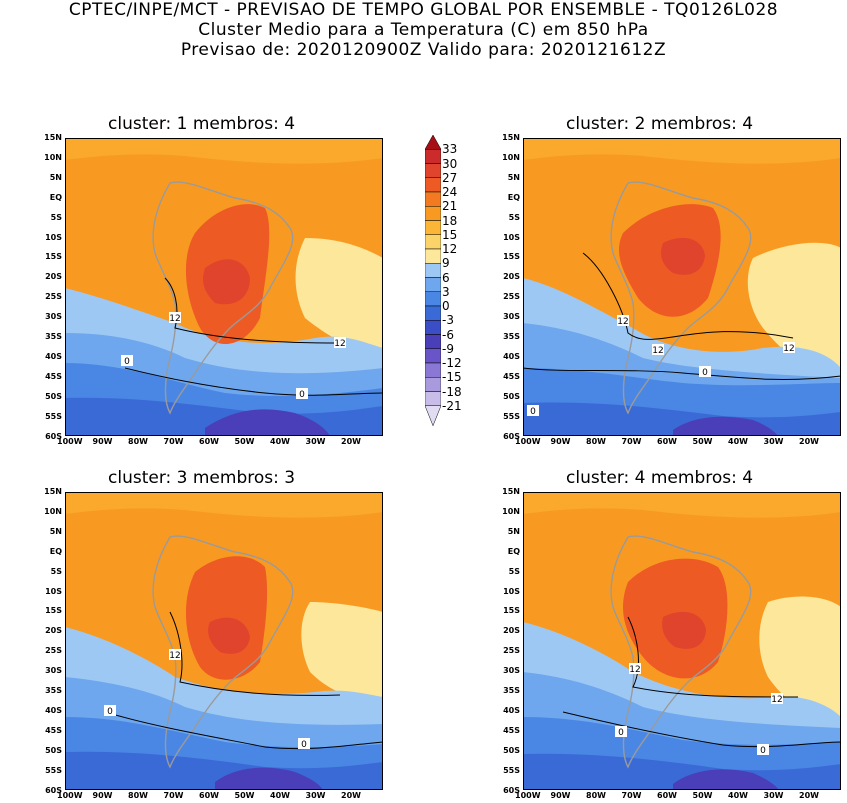 Image resolution: width=847 pixels, height=803 pixels. I want to click on map-panel-cluster-4: 12 12 0 0, so click(682, 641).